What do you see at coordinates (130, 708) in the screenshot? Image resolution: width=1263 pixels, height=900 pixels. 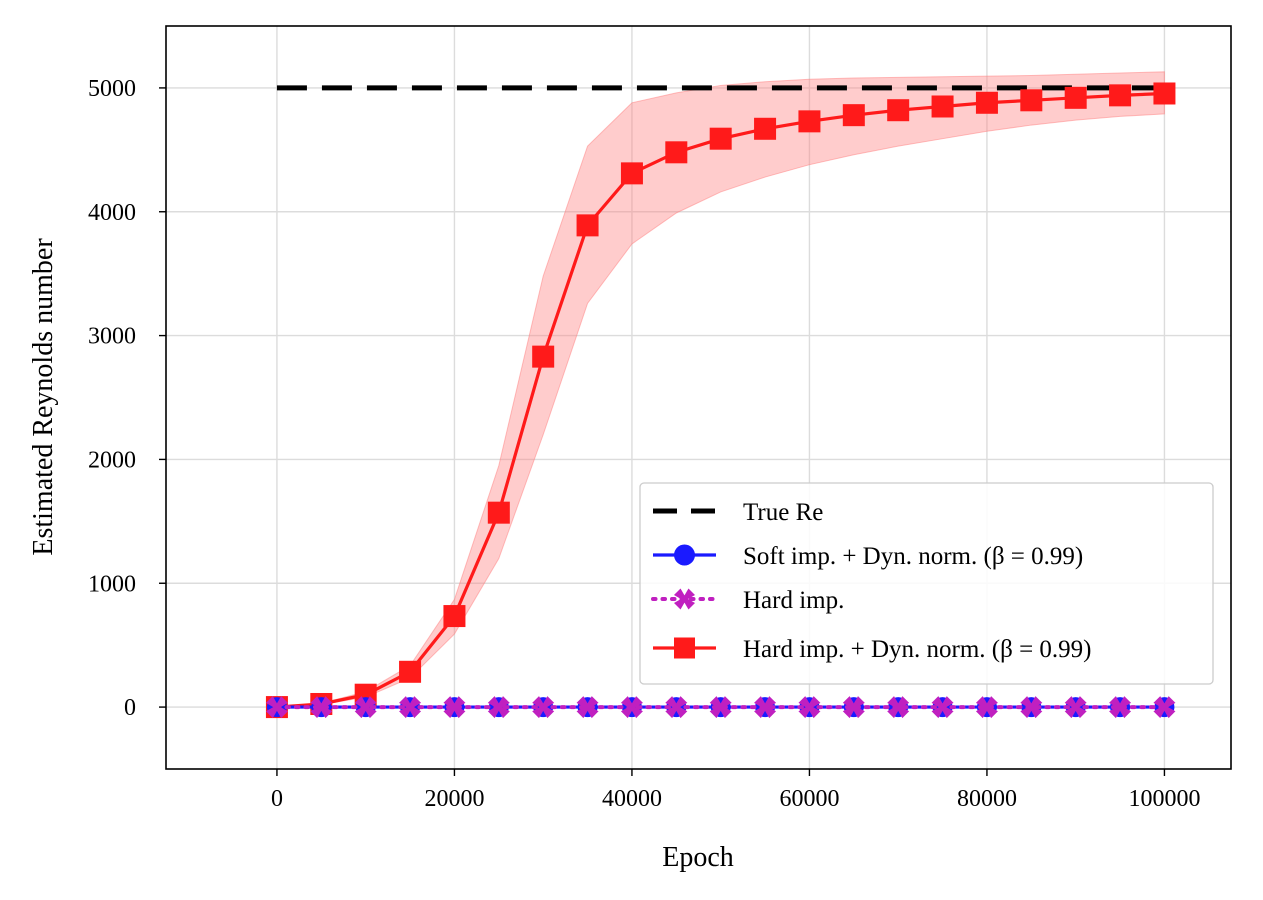 I see `y-tick-label: 0` at bounding box center [130, 708].